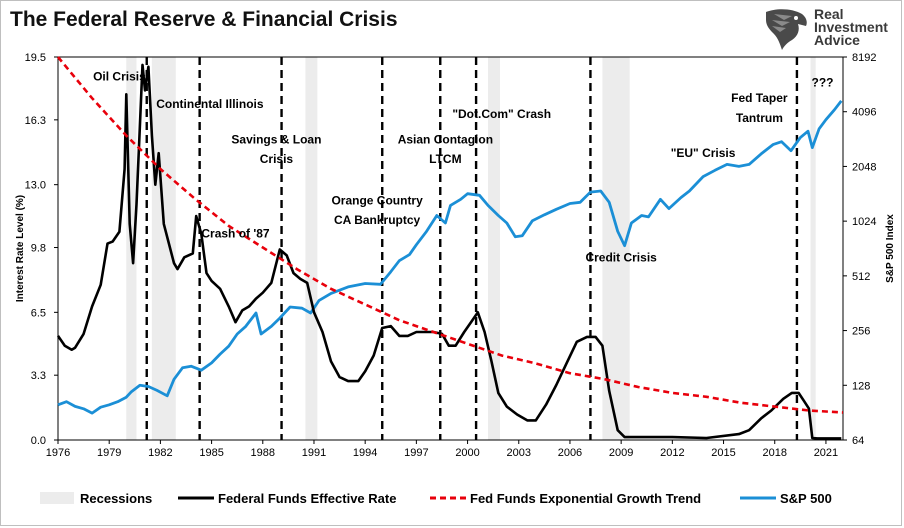  Describe the element at coordinates (57, 498) in the screenshot. I see `legend-swatch-recessions` at that location.